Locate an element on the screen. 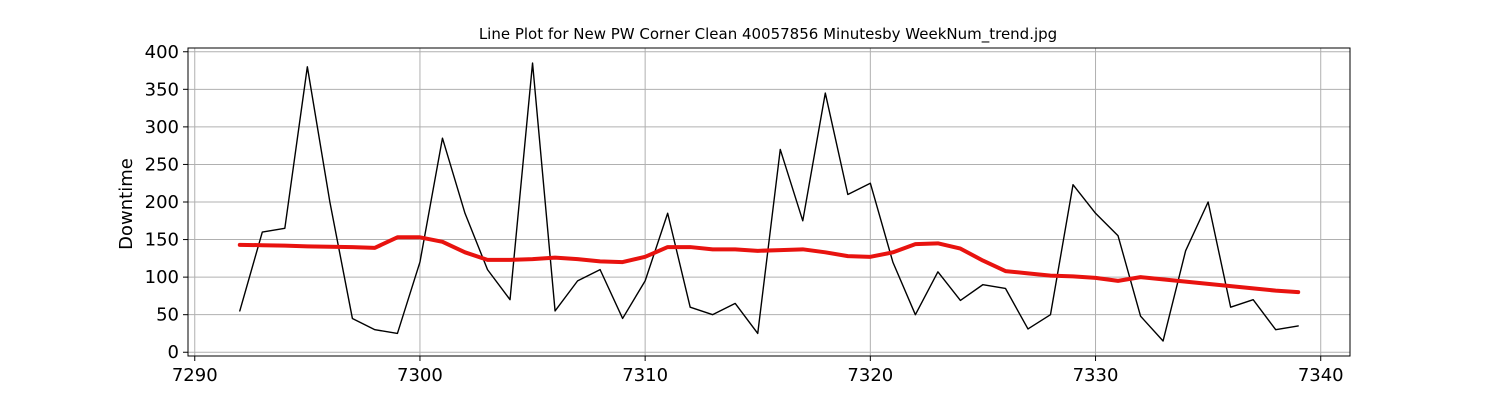 This screenshot has height=400, width=1500. x-tick-label: 7330 is located at coordinates (1096, 375).